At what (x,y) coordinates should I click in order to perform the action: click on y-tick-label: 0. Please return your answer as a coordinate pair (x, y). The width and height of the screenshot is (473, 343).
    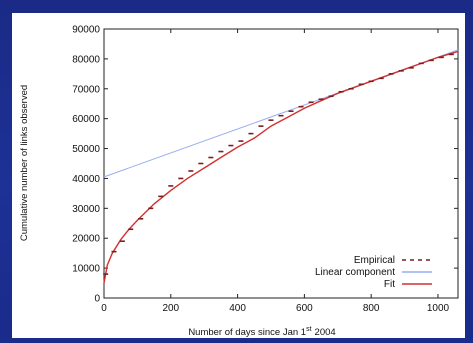
    Looking at the image, I should click on (97, 299).